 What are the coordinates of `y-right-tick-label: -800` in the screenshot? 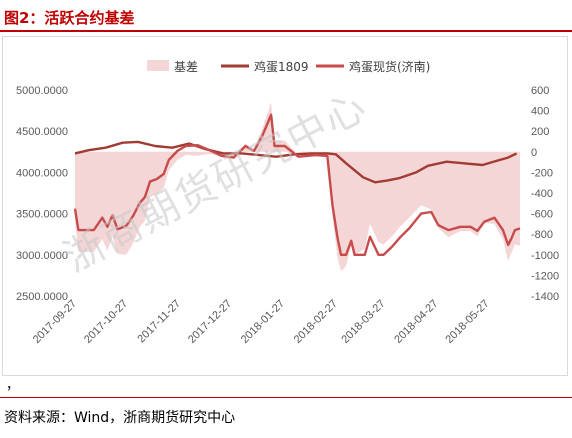 It's located at (542, 235).